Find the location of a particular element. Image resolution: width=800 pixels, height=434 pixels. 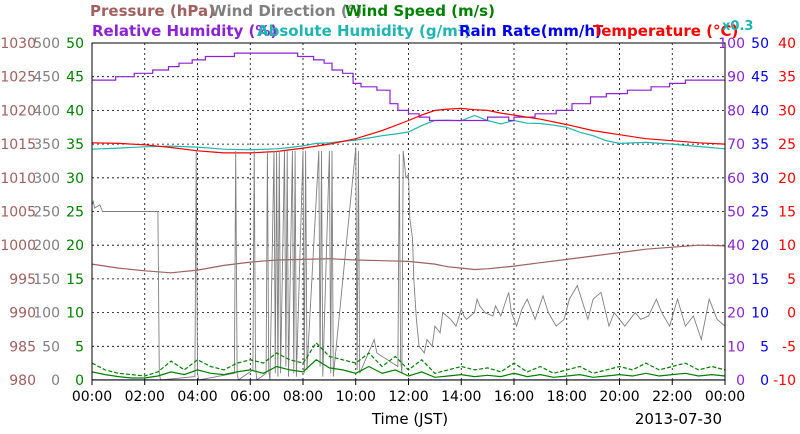

series-wind-speed-m-s-gust is located at coordinates (408, 359).